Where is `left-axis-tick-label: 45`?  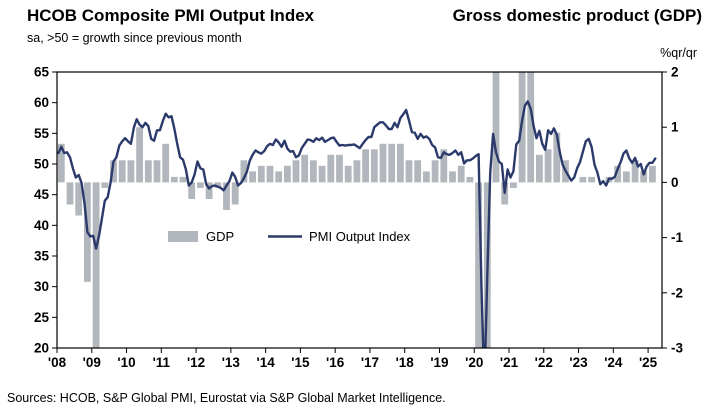 left-axis-tick-label: 45 is located at coordinates (42, 194).